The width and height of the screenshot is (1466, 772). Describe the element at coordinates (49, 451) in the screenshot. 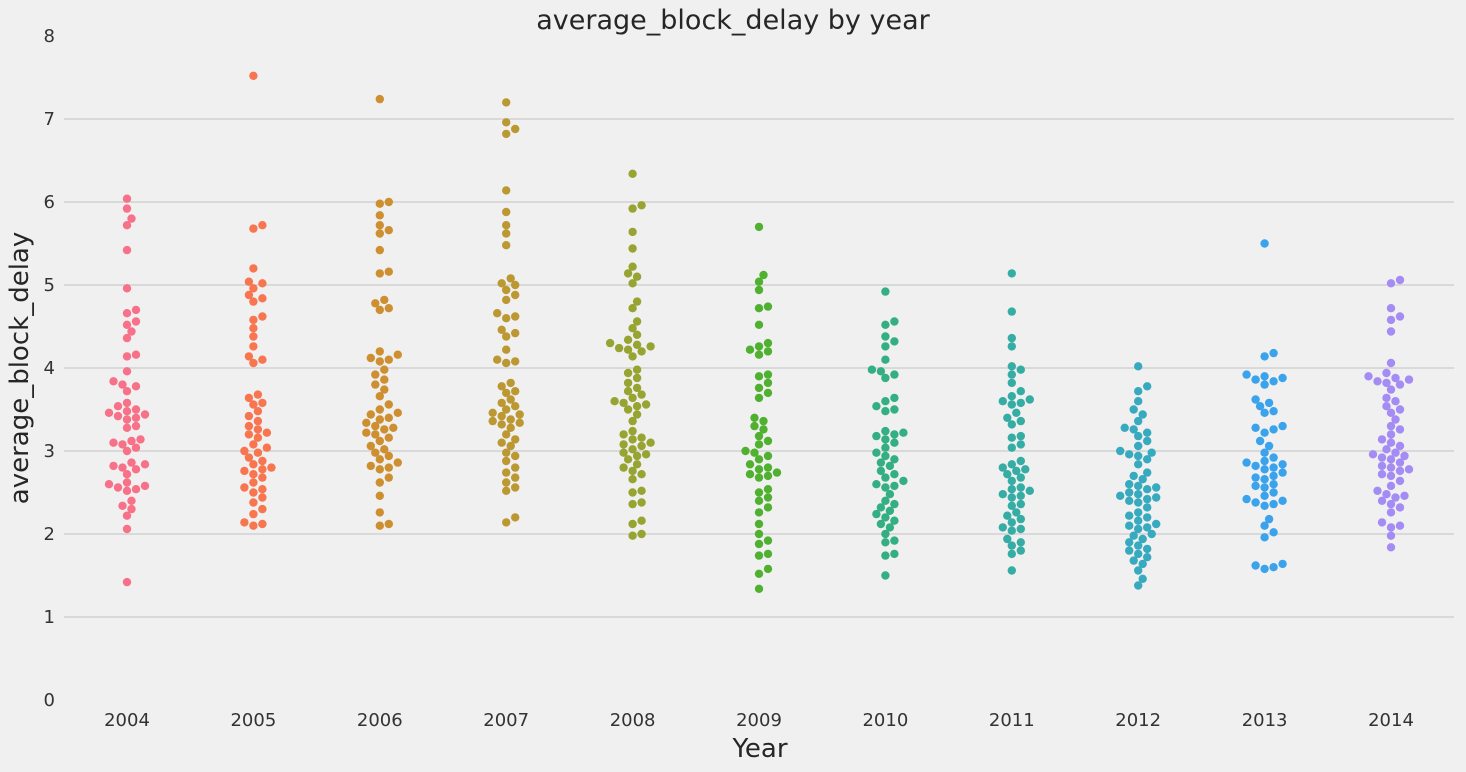

I see `y-tick-label: 3` at that location.